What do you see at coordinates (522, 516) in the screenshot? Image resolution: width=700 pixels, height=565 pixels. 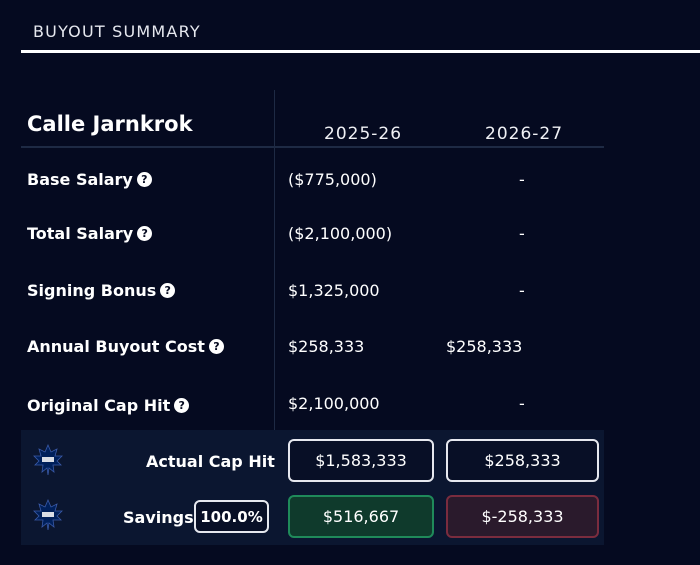 I see `savings-2026-27: $-258,333` at bounding box center [522, 516].